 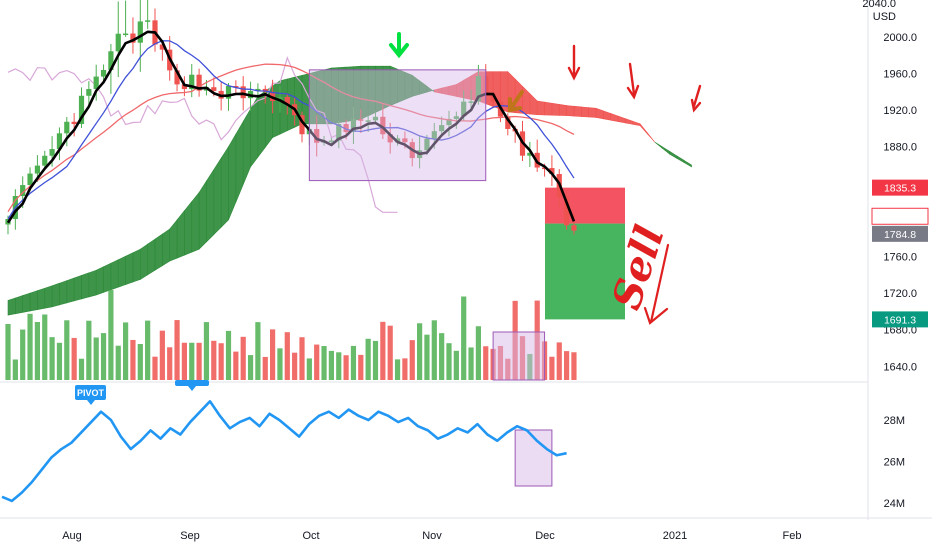 I want to click on pivot-tag-pointer, so click(x=91, y=402).